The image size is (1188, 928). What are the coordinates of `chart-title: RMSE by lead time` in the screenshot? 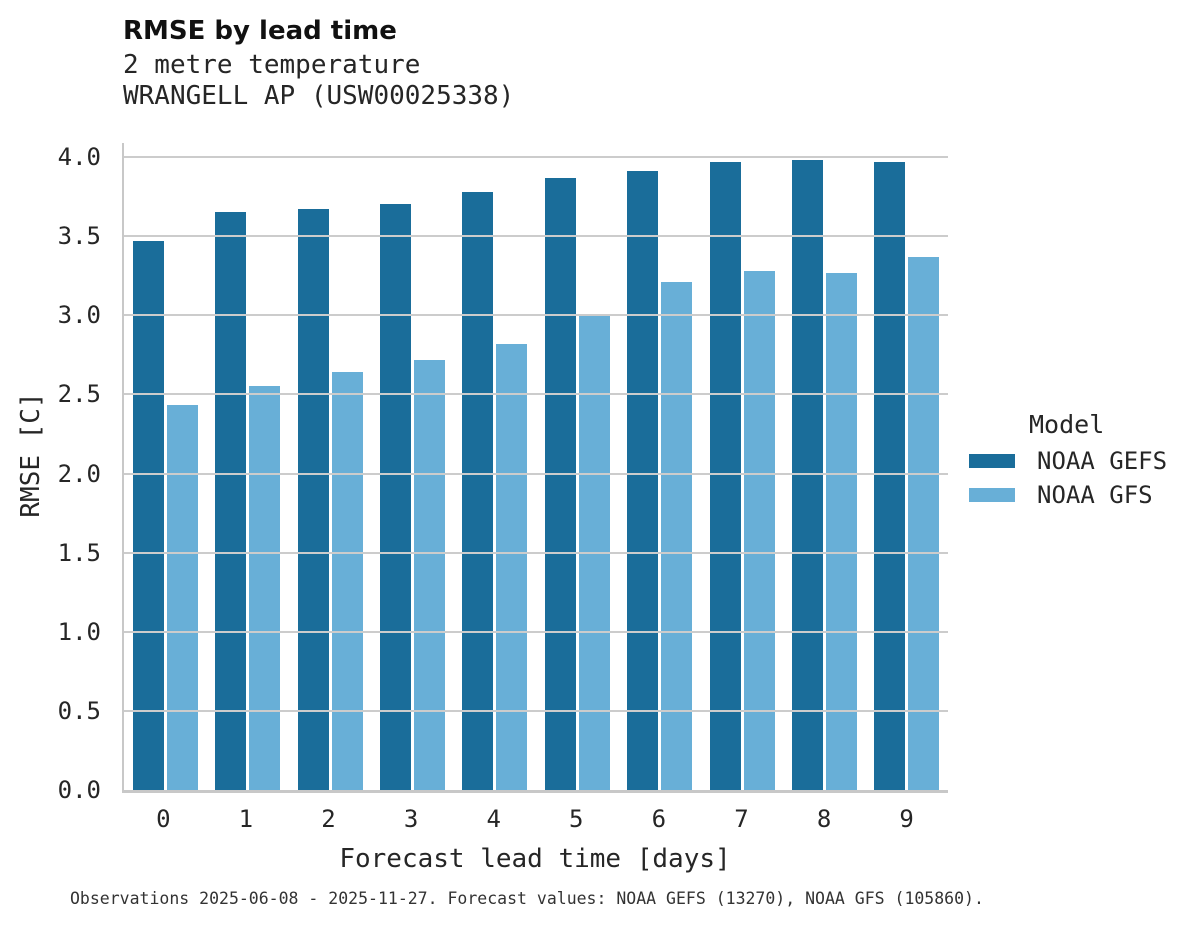 It's located at (260, 31).